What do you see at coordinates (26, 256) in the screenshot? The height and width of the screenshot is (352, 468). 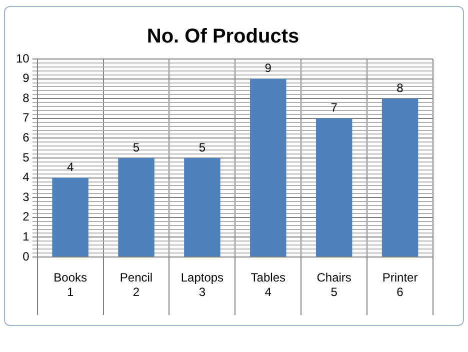 I see `y-tick-label: 0` at bounding box center [26, 256].